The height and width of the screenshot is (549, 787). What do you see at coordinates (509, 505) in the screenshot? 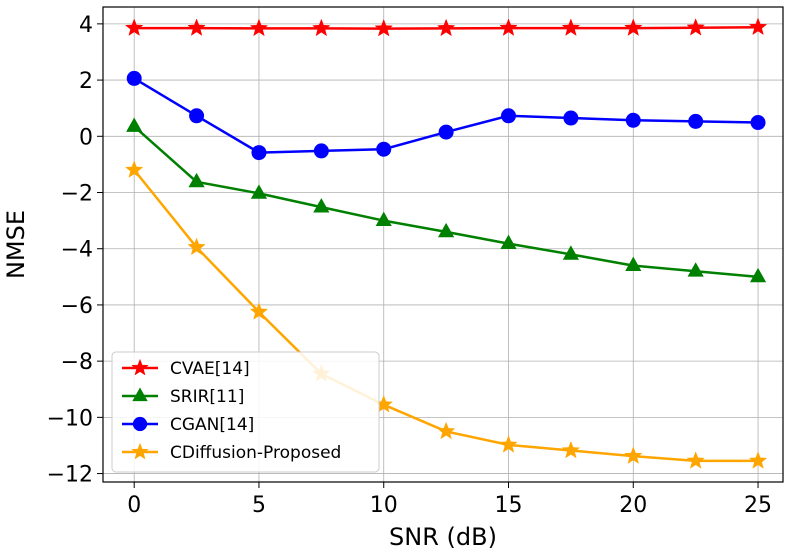
I see `x-tick-label: 15` at bounding box center [509, 505].